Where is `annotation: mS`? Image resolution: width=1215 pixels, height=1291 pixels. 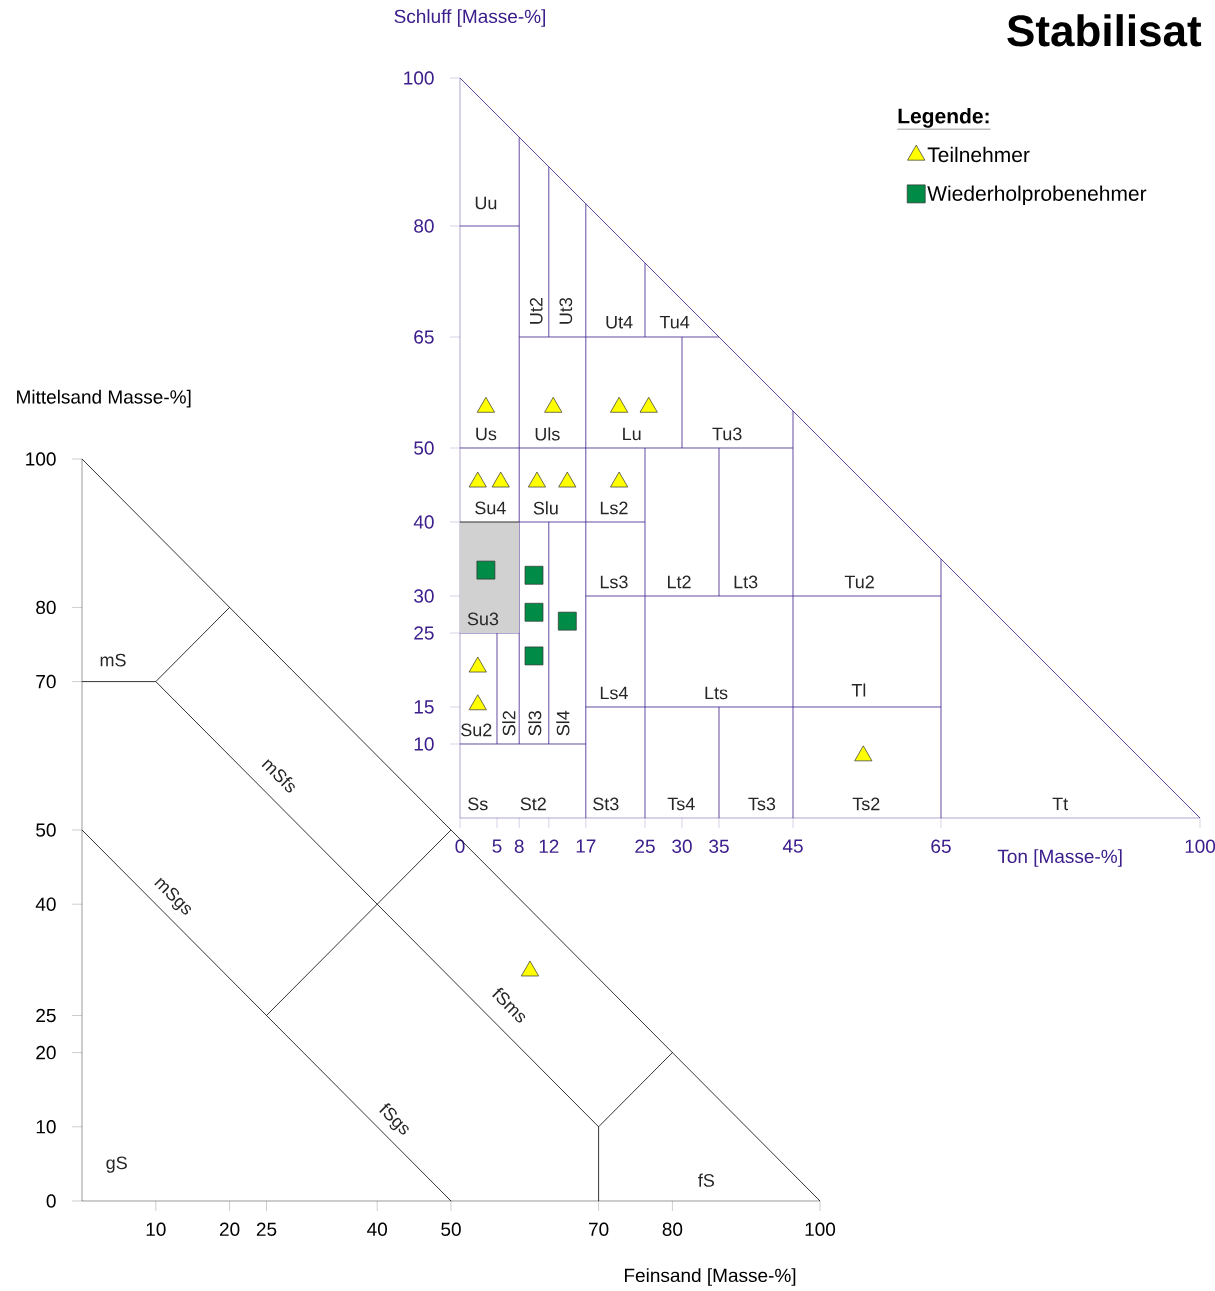
annotation: mS is located at coordinates (113, 660).